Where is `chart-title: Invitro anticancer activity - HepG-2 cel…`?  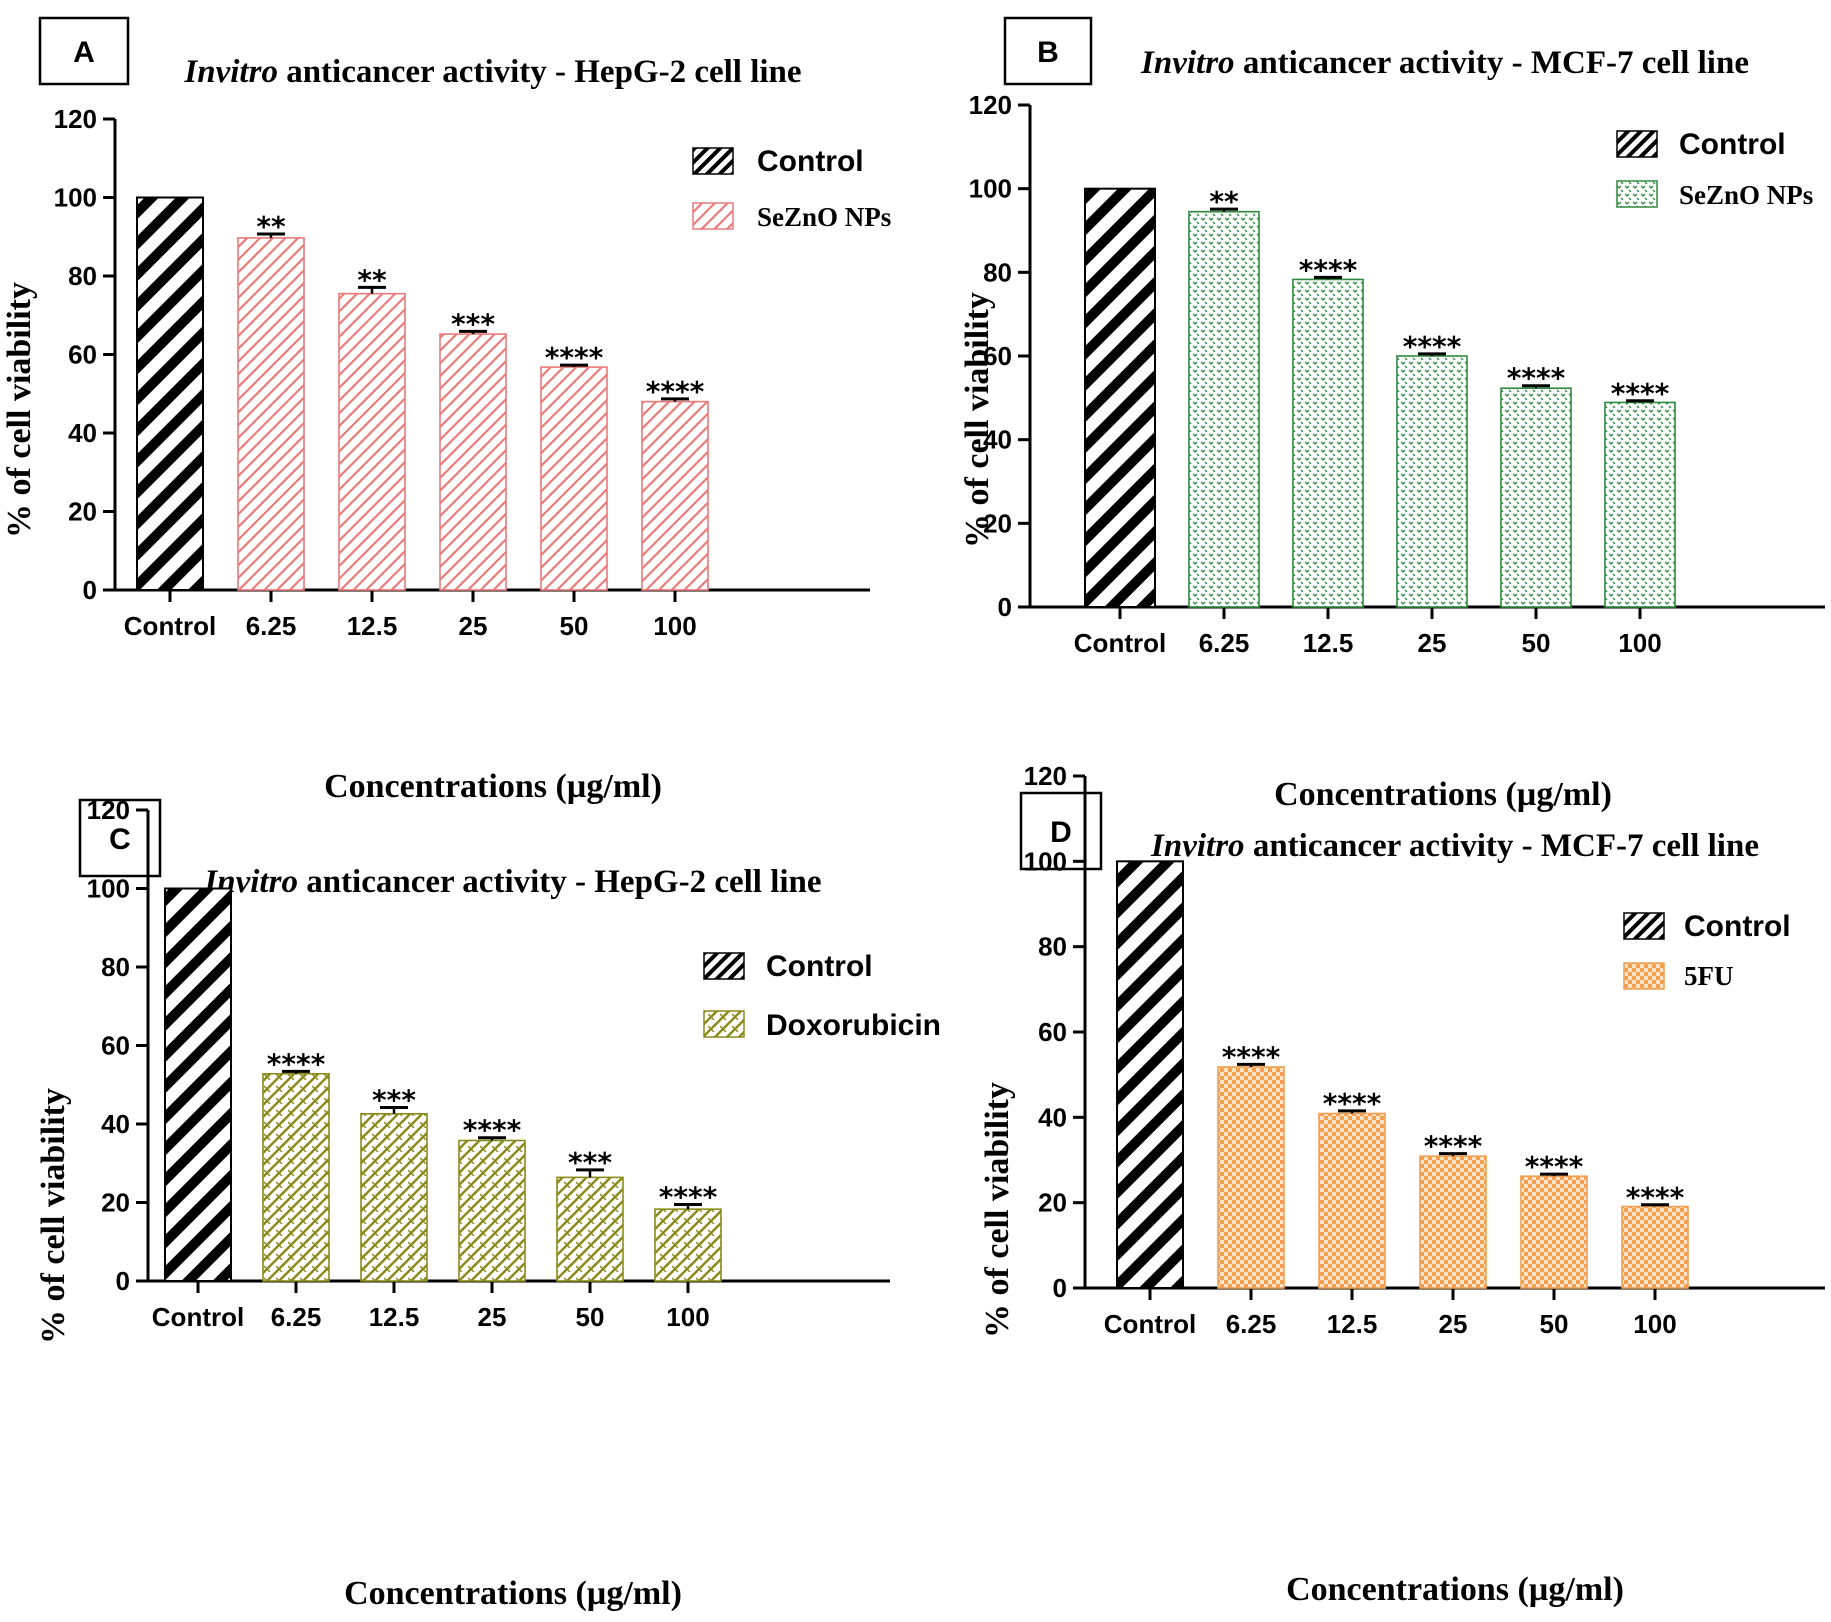
chart-title: Invitro anticancer activity - HepG-2 cel… is located at coordinates (512, 882).